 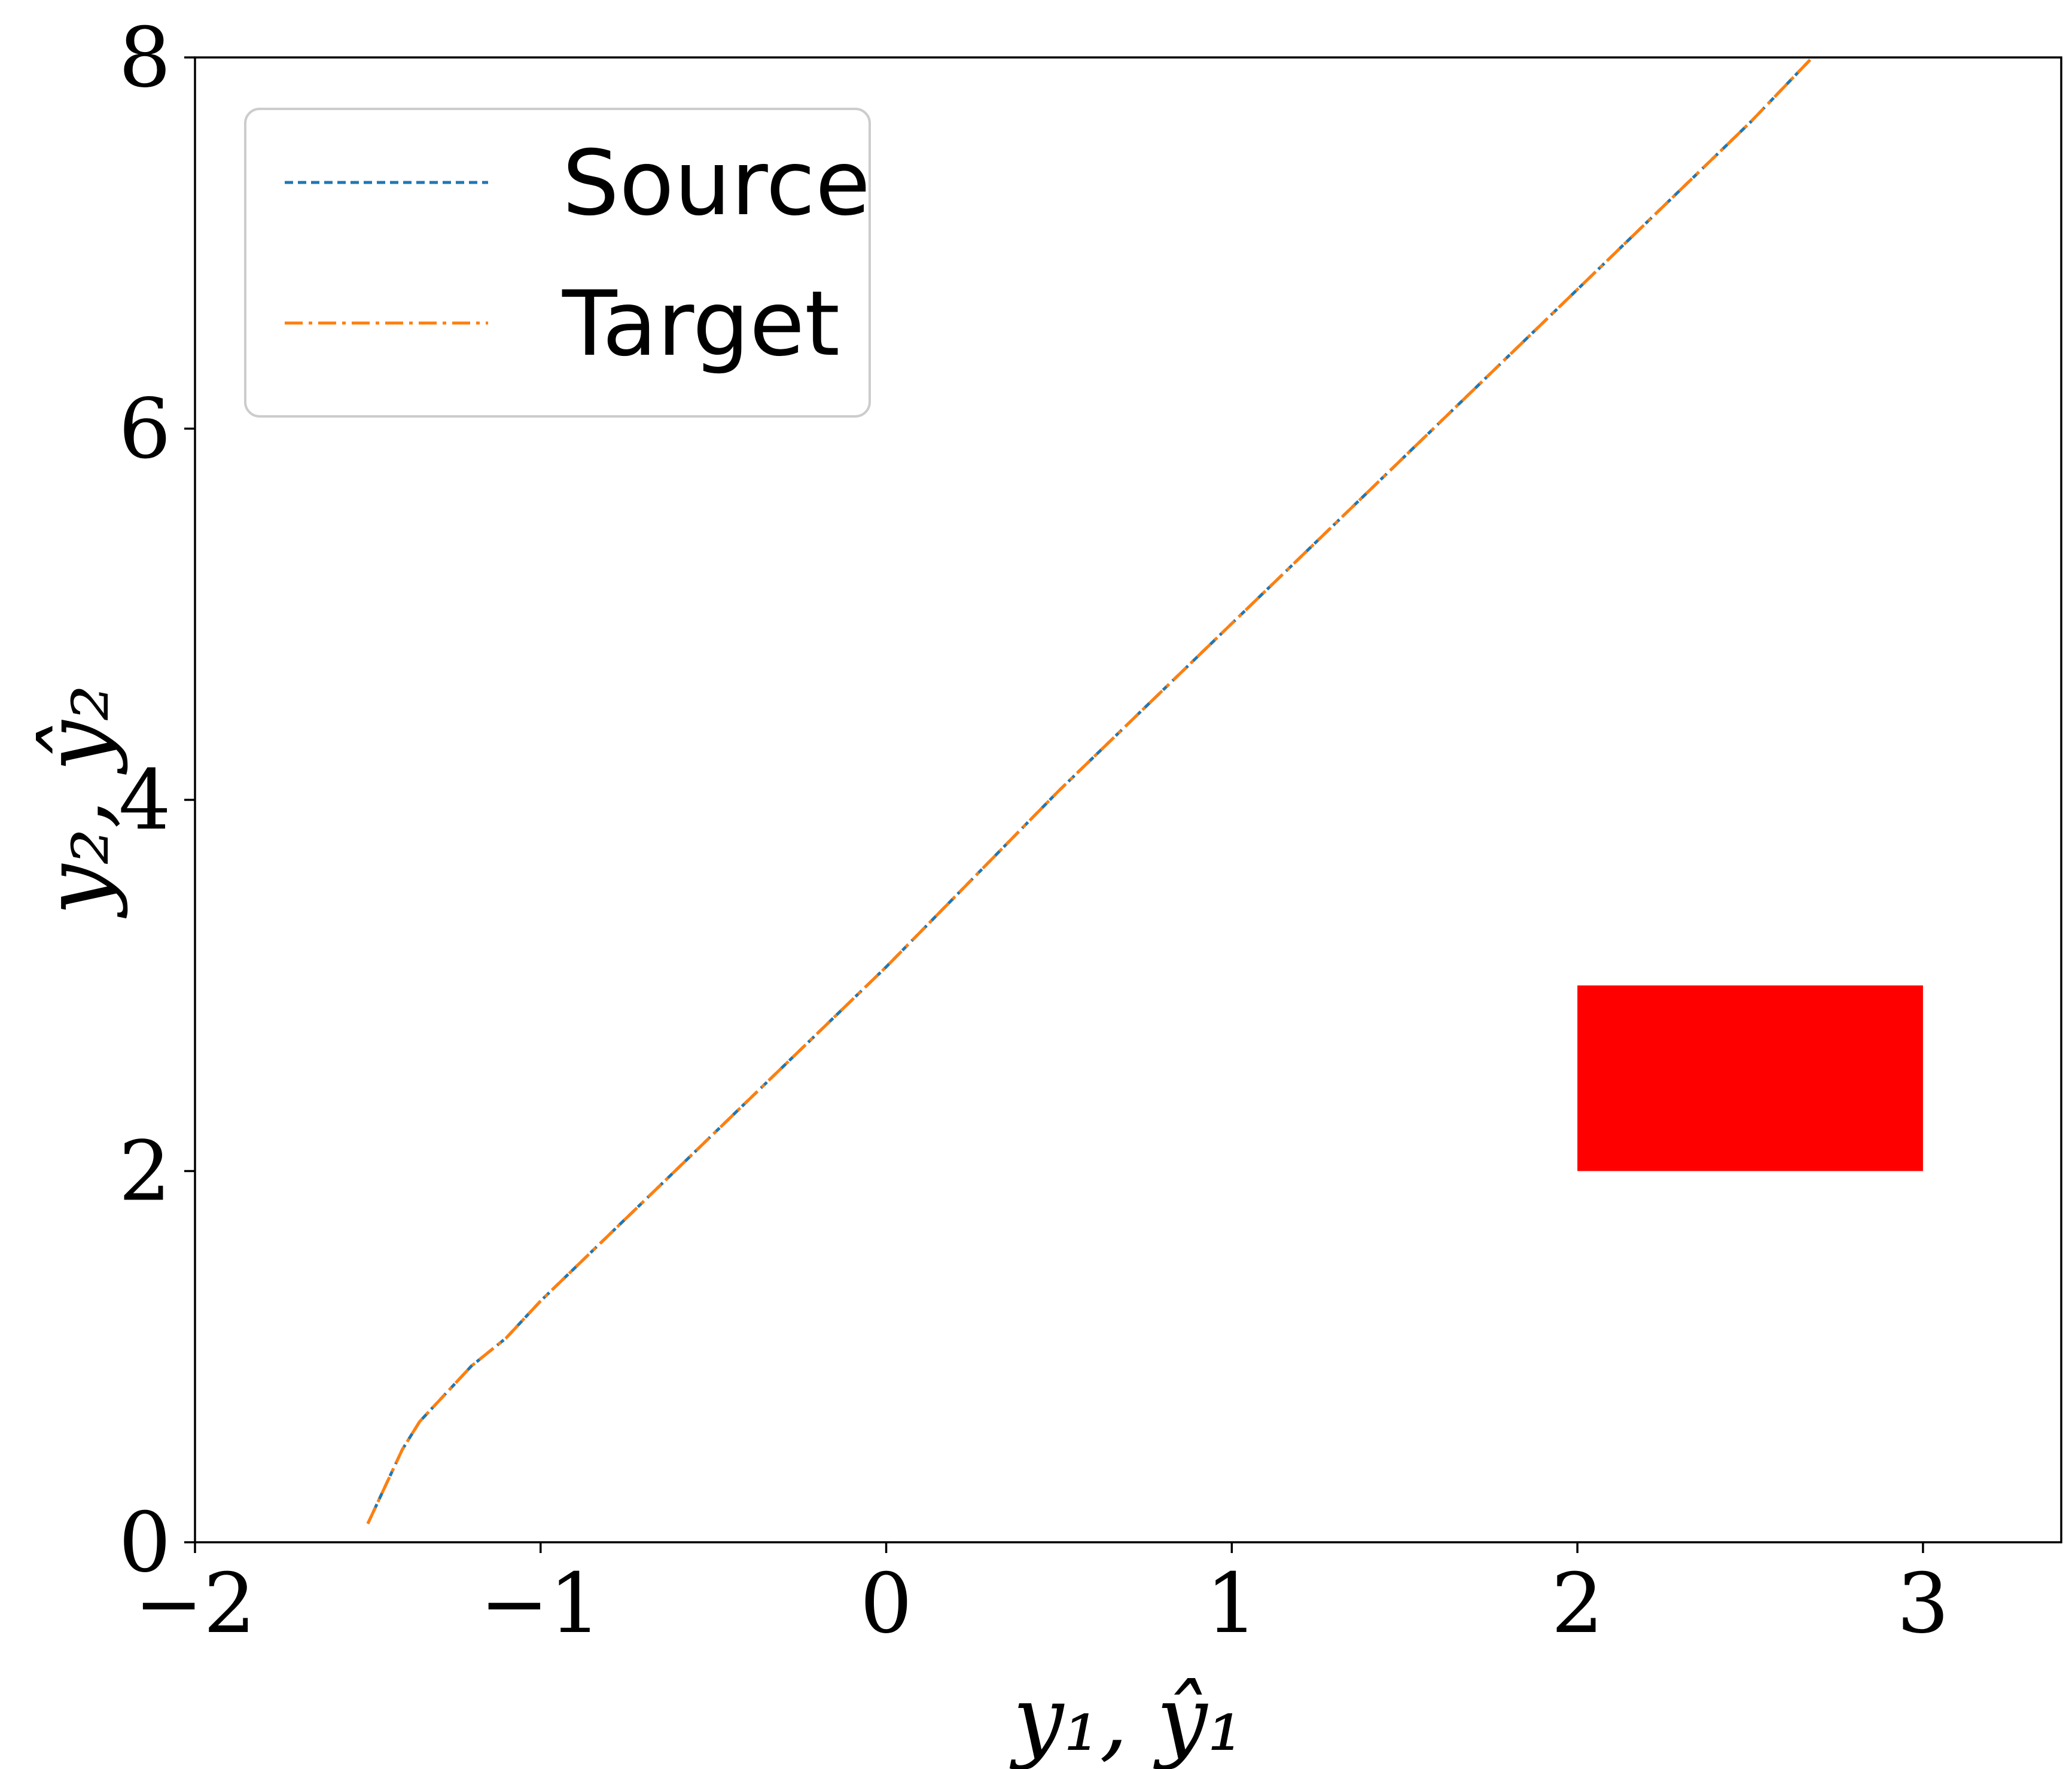 I want to click on y-tick-label: 4, so click(x=144, y=800).